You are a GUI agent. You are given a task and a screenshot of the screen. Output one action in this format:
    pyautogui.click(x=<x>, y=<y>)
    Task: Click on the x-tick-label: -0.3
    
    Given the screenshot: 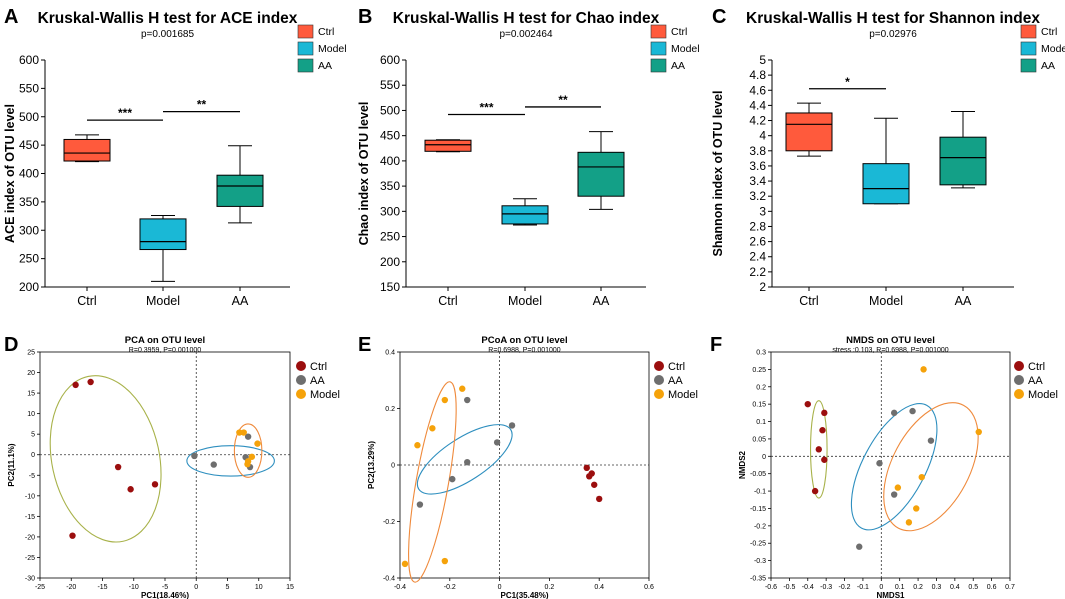 What is the action you would take?
    pyautogui.click(x=826, y=587)
    